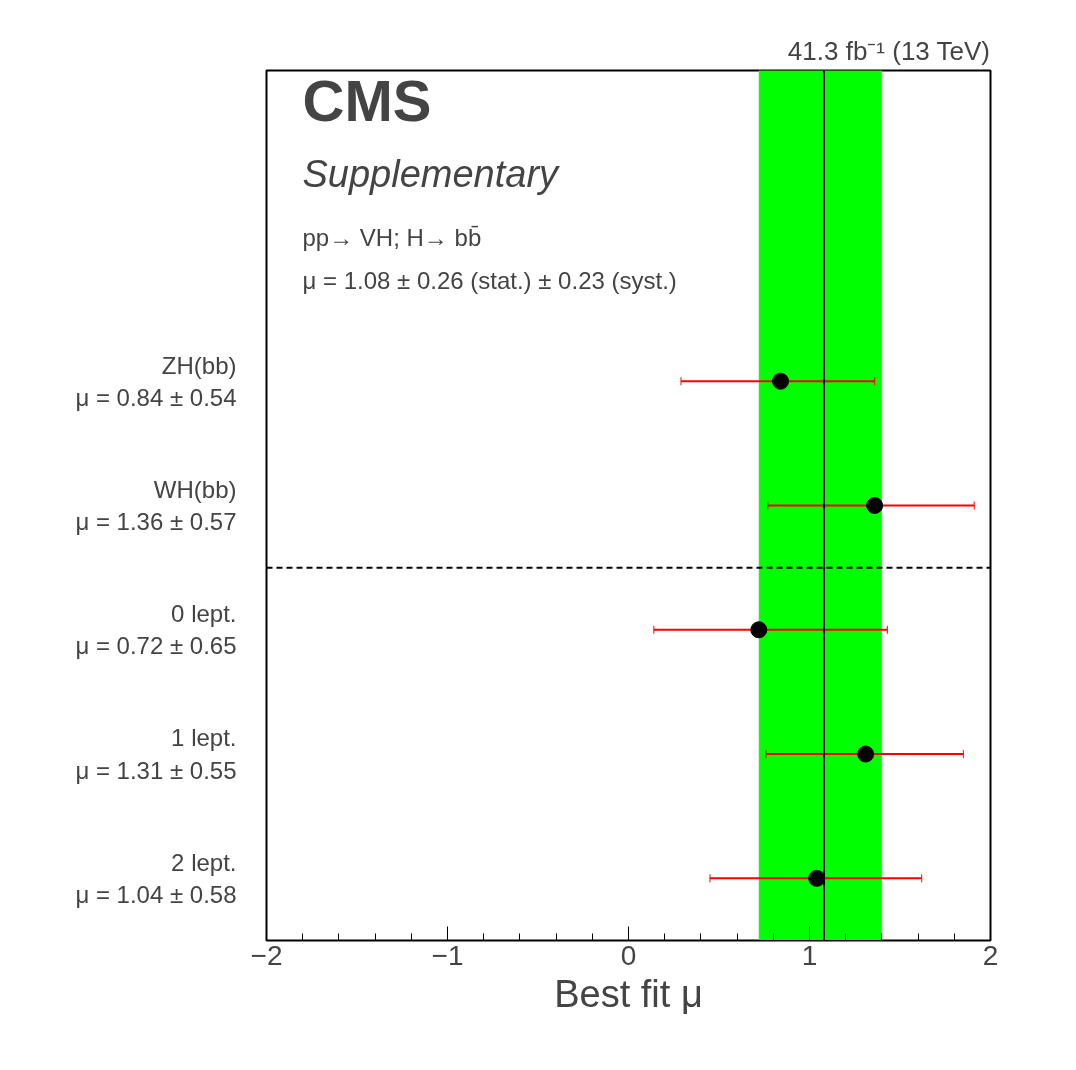 This screenshot has height=1070, width=1076. What do you see at coordinates (628, 993) in the screenshot?
I see `x-axis-title: Best fit μ` at bounding box center [628, 993].